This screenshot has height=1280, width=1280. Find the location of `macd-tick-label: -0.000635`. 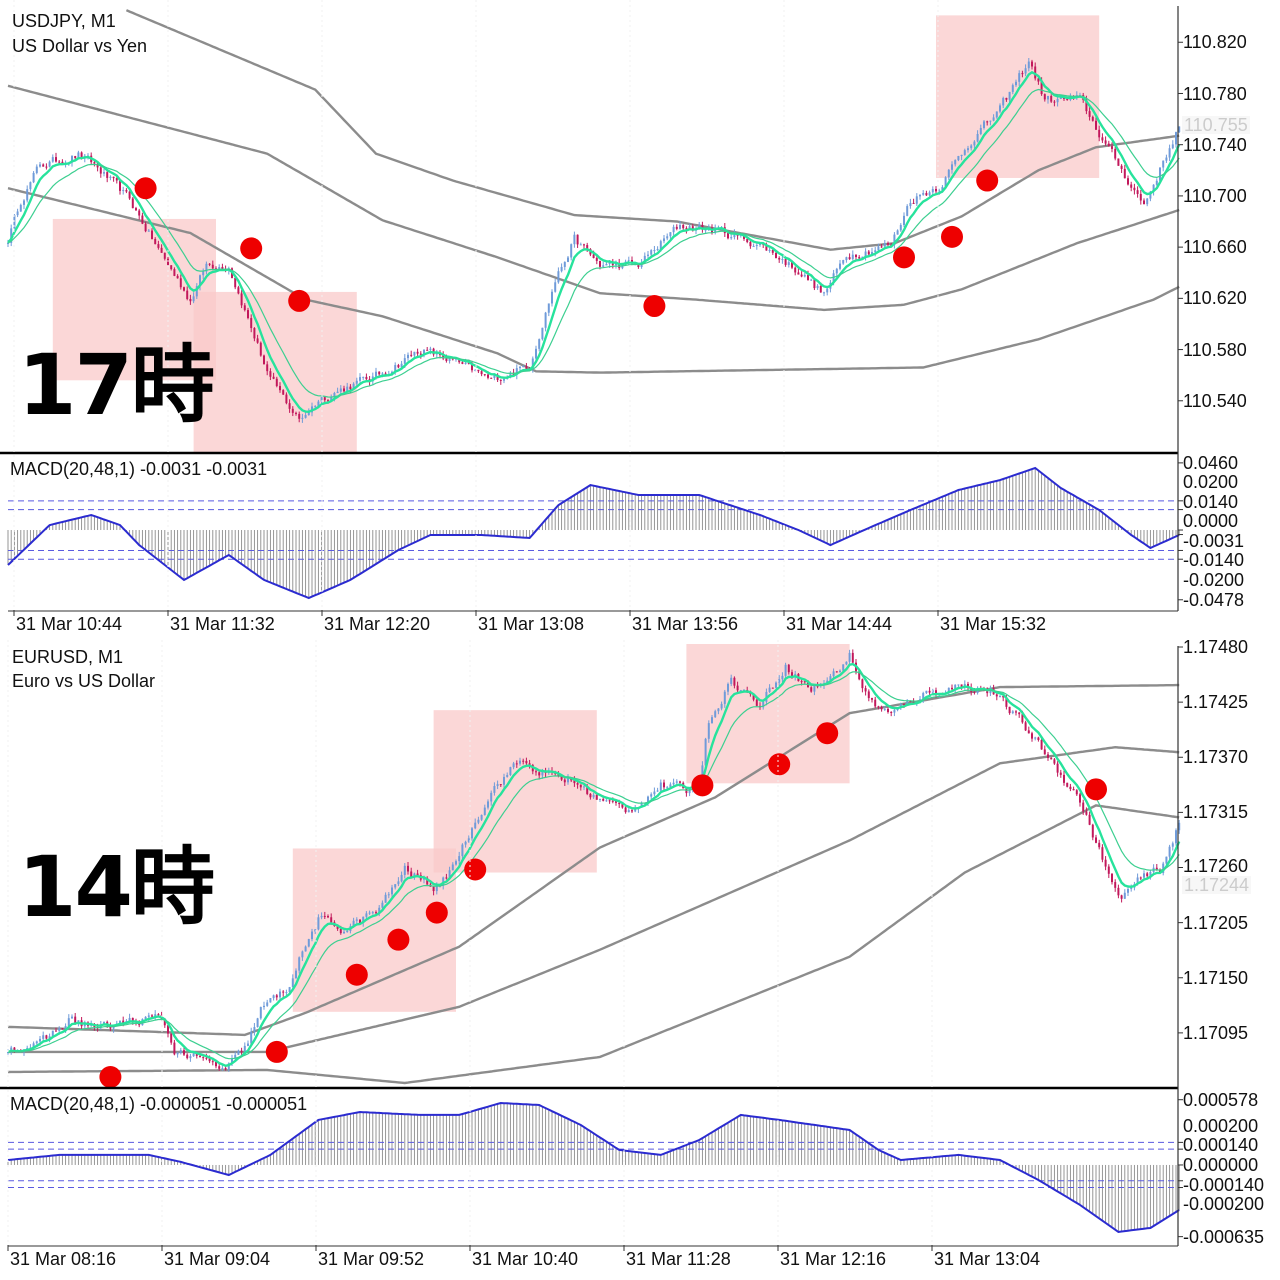

macd-tick-label: -0.000635 is located at coordinates (1224, 1236).